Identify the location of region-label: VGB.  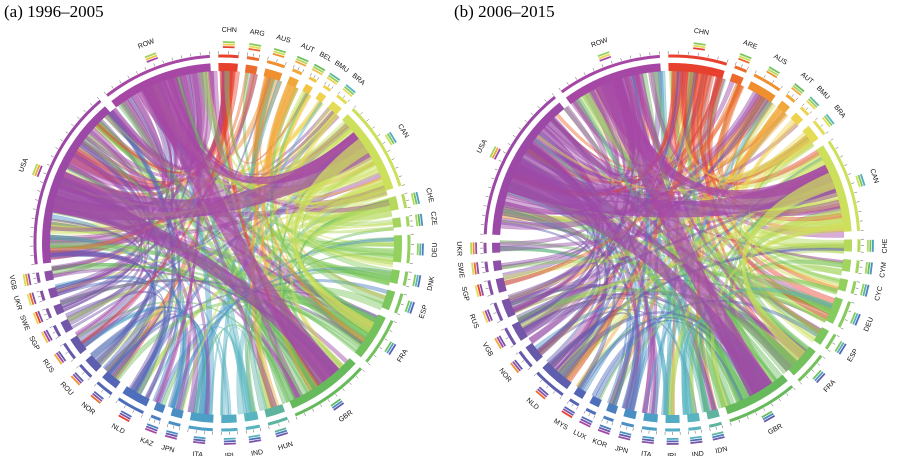
(13, 283).